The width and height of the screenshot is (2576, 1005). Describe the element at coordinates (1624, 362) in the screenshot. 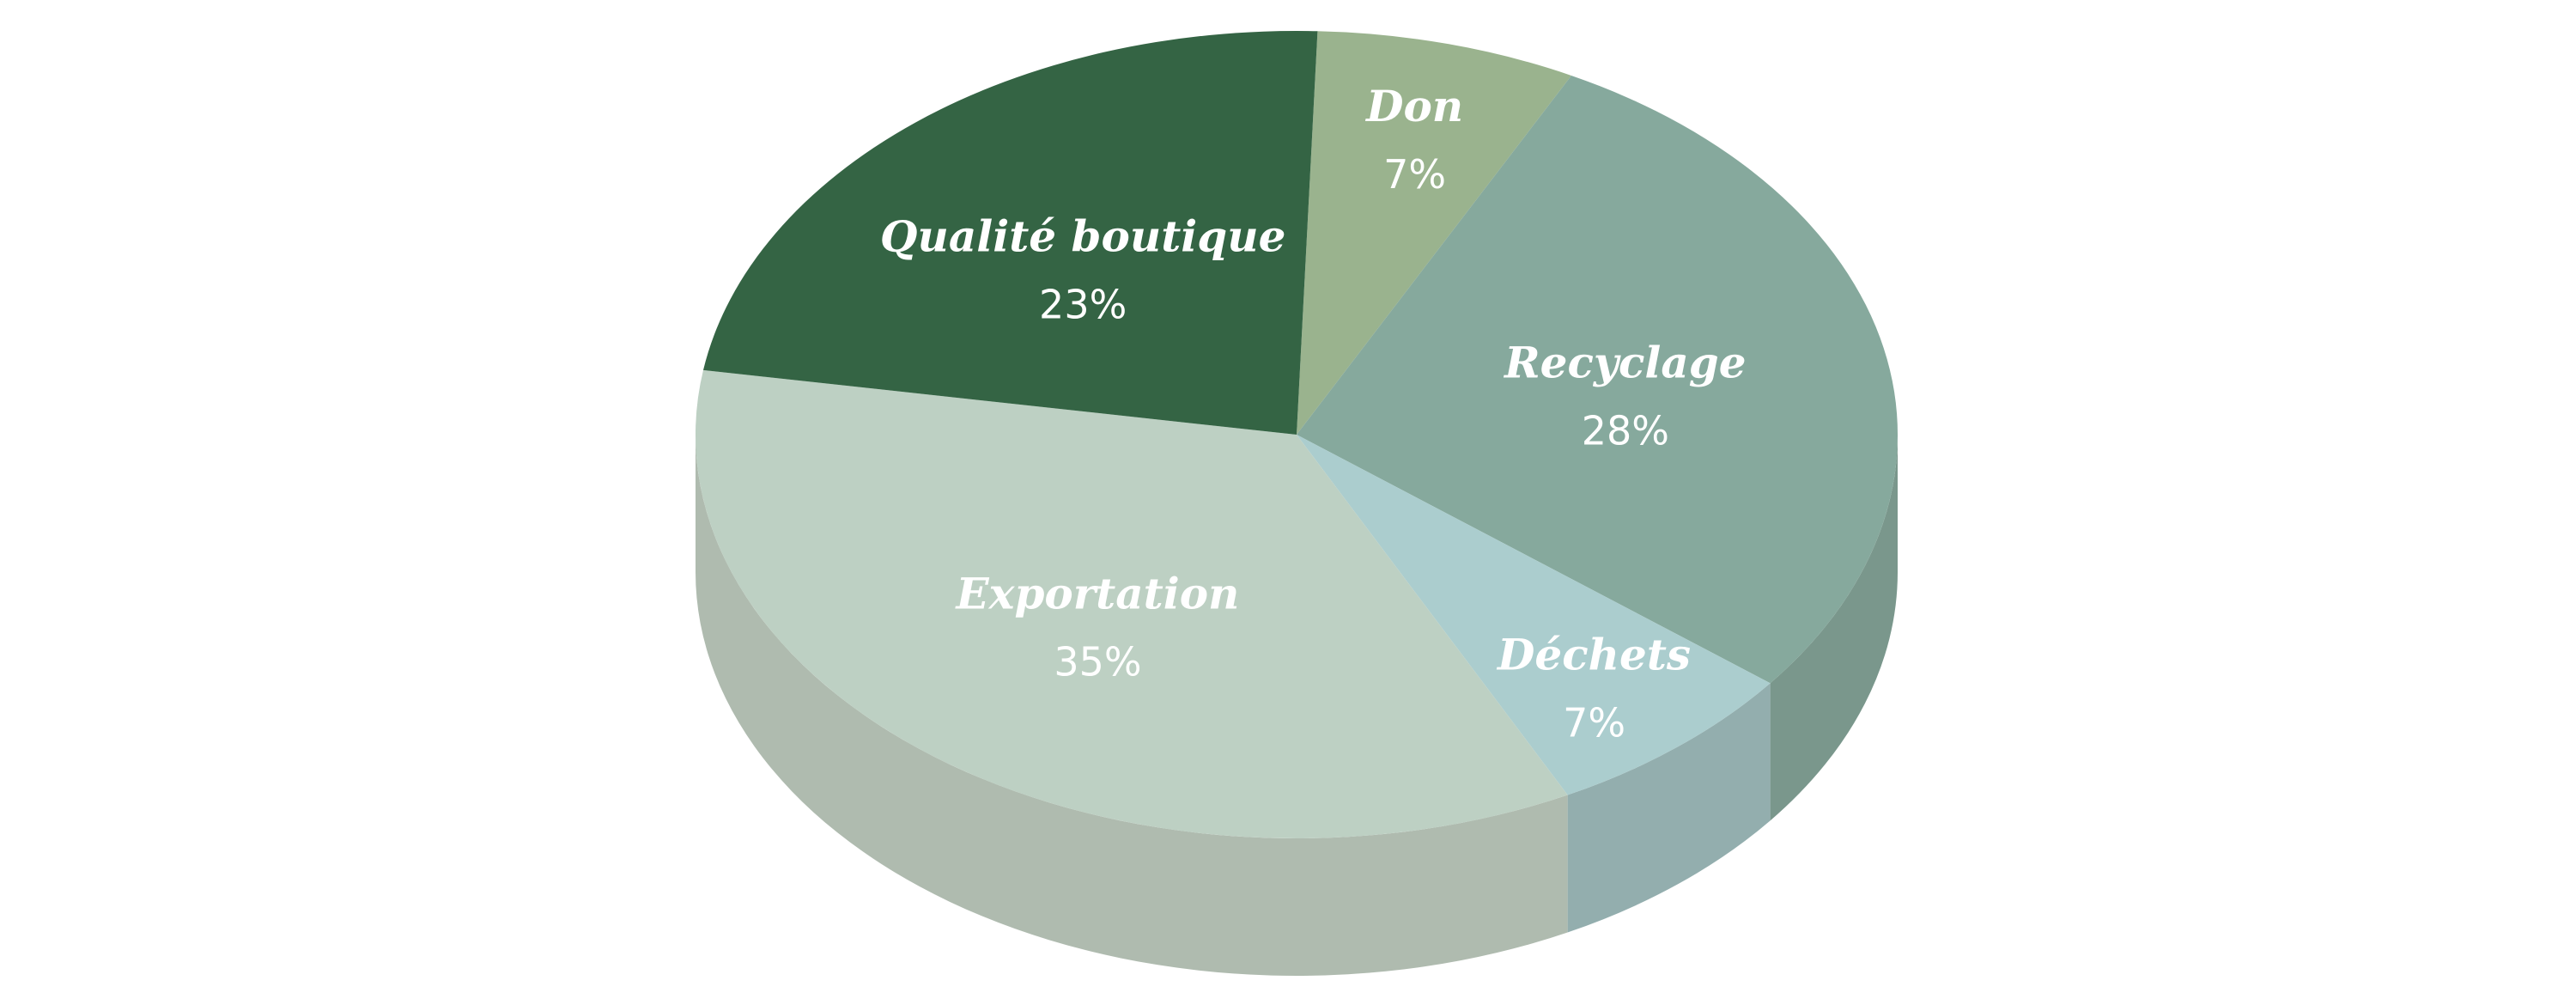

I see `pie-slice-label-1: Recyclage` at that location.